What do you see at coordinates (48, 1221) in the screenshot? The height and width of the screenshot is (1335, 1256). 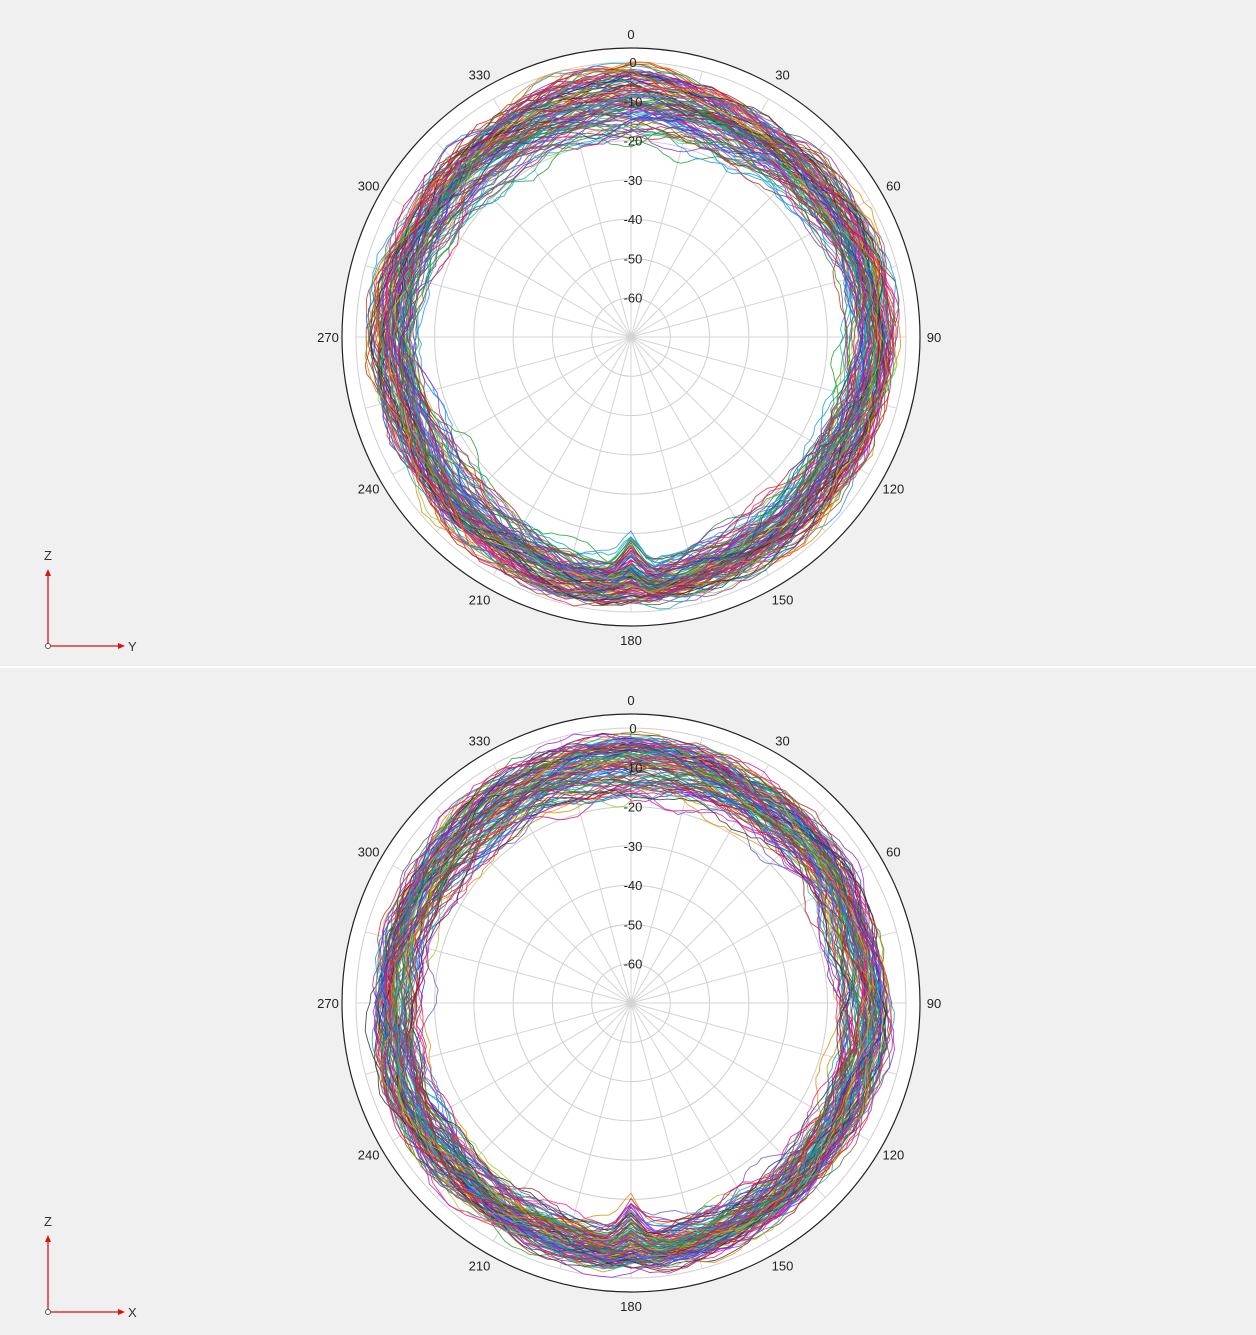 I see `coord-axis-z-label-bottom: Z` at bounding box center [48, 1221].